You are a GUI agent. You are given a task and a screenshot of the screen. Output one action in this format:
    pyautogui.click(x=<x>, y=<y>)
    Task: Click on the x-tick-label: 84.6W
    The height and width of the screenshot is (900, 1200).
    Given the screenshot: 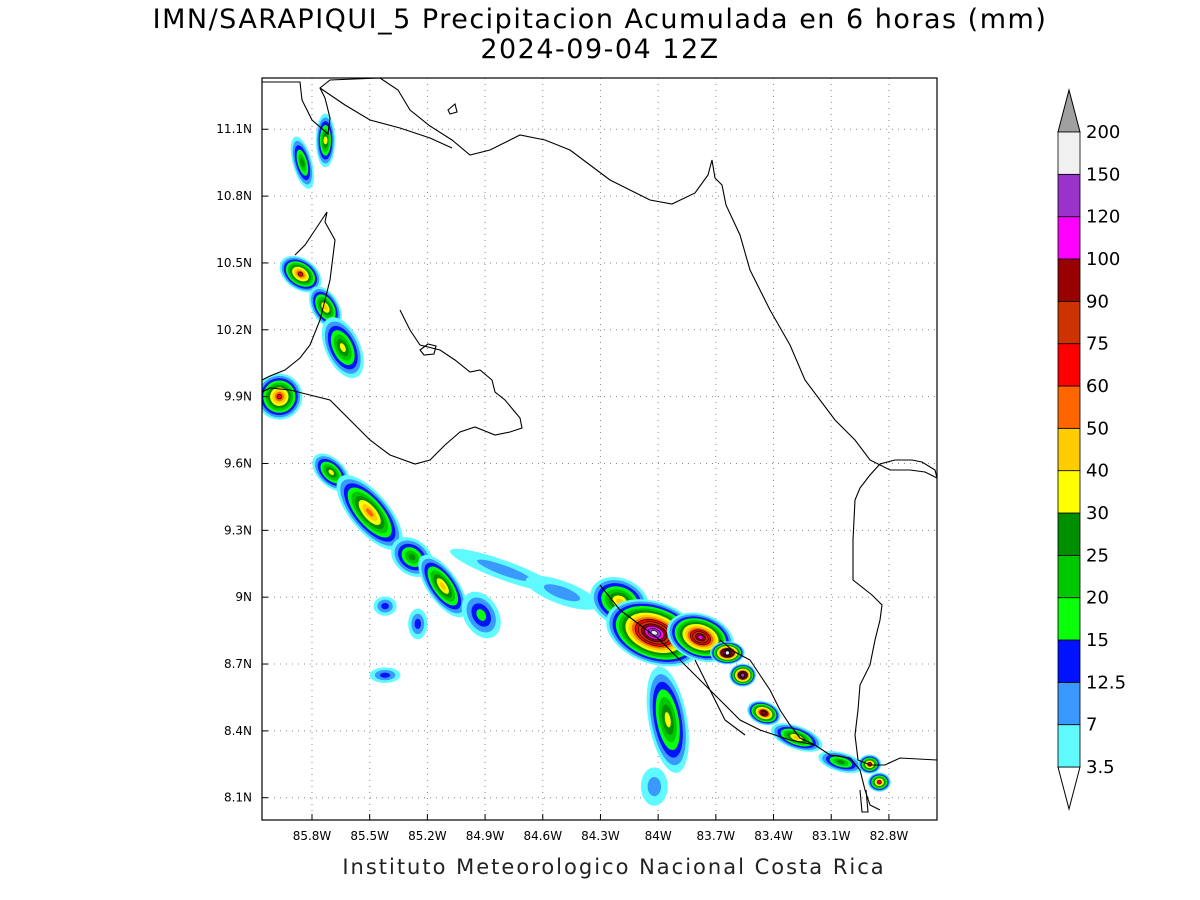 What is the action you would take?
    pyautogui.click(x=542, y=836)
    